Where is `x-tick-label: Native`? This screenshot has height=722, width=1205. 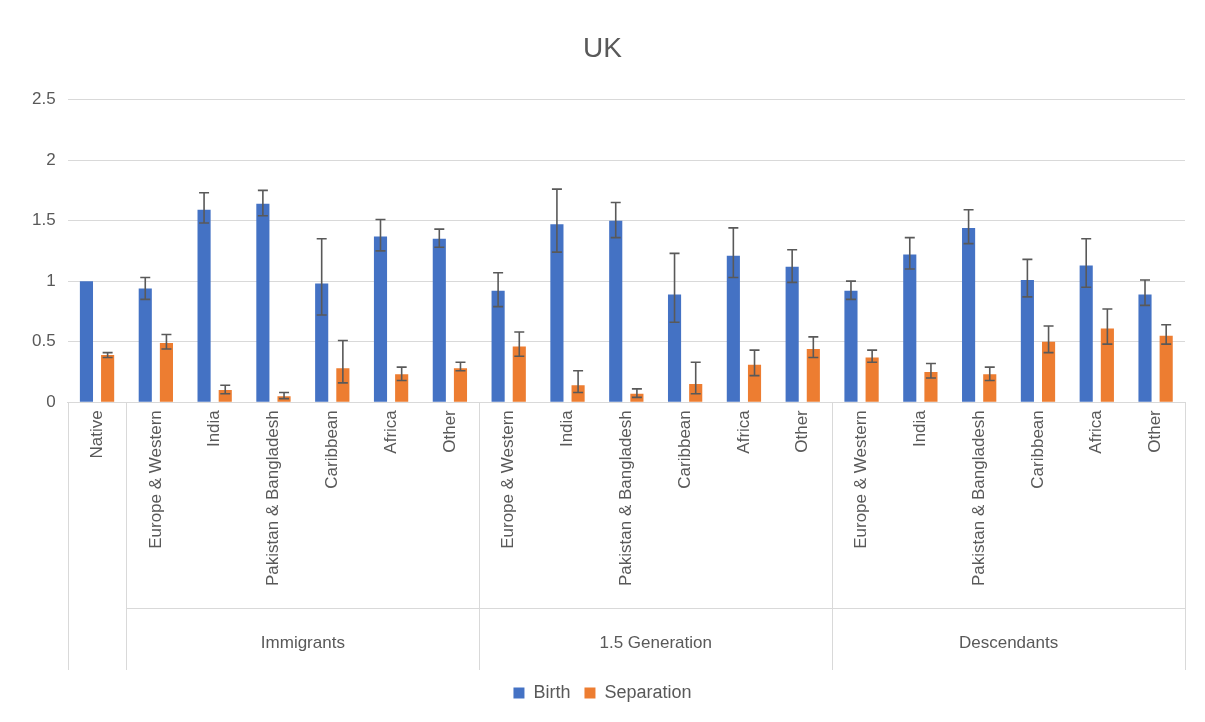 x-tick-label: Native is located at coordinates (96, 434).